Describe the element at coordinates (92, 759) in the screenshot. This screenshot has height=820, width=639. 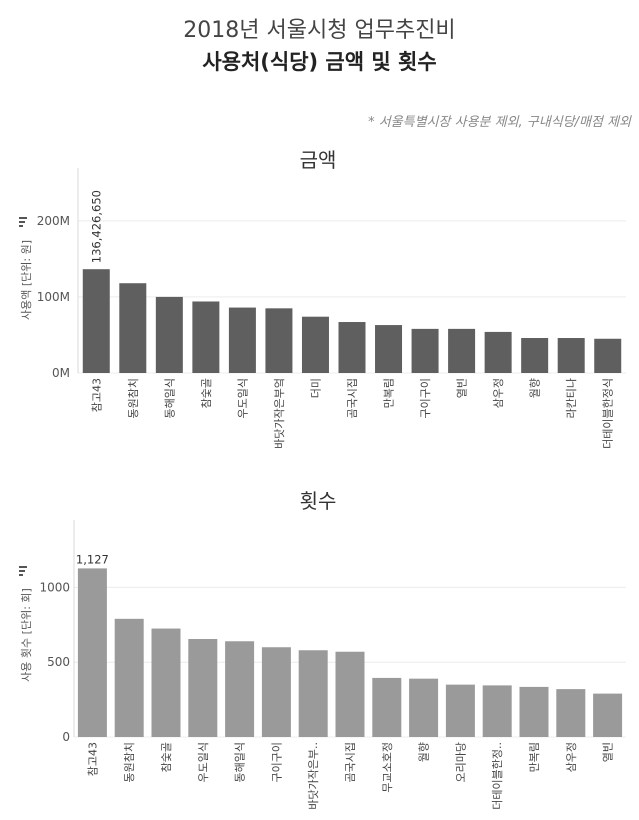
I see `count-category-label: 참고43` at that location.